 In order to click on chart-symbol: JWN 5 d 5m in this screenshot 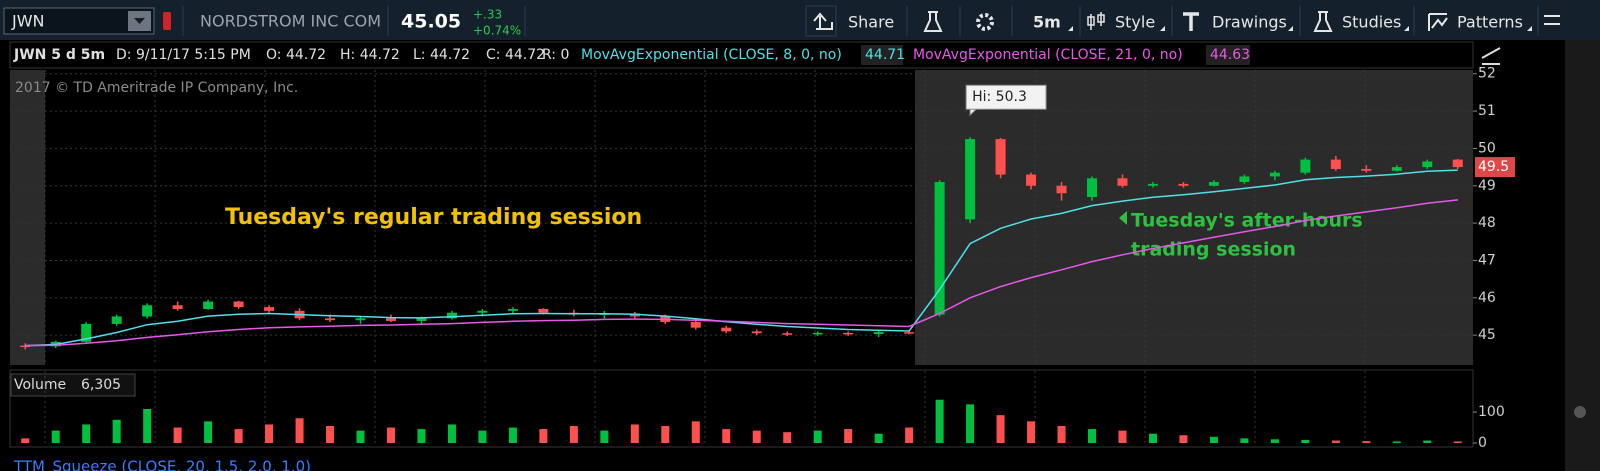, I will do `click(59, 55)`.